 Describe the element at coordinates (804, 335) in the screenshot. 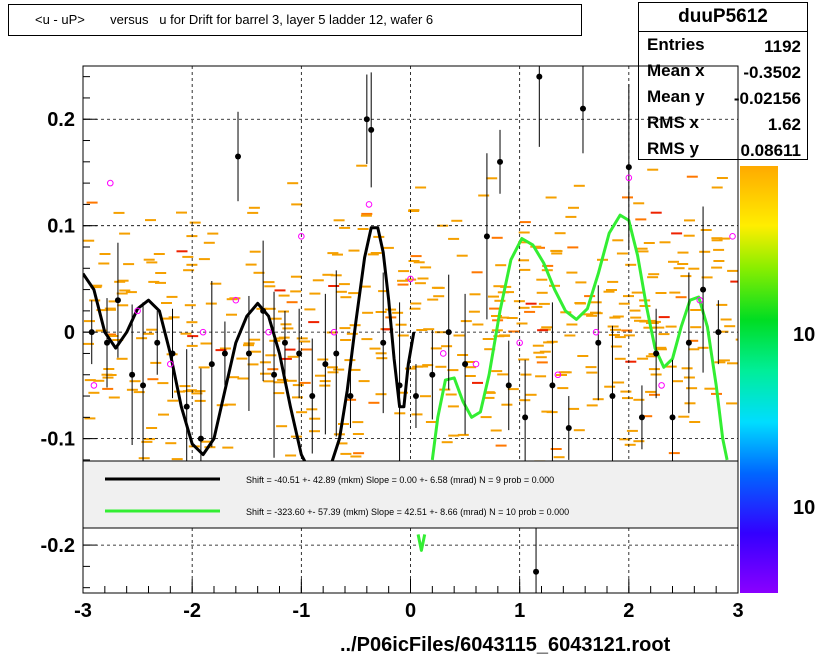

I see `color-scale-label: 10` at that location.